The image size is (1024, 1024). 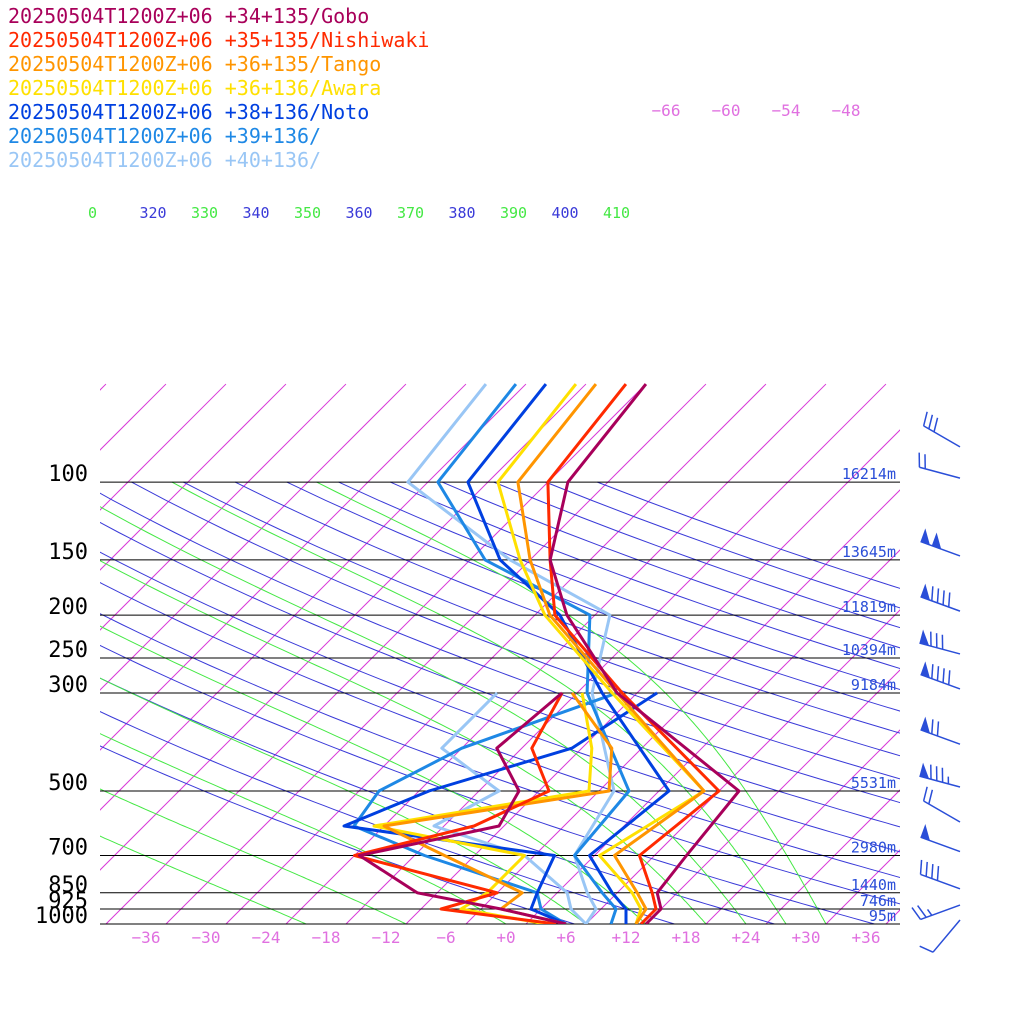 I want to click on temperature-tick-label: −30, so click(x=206, y=937).